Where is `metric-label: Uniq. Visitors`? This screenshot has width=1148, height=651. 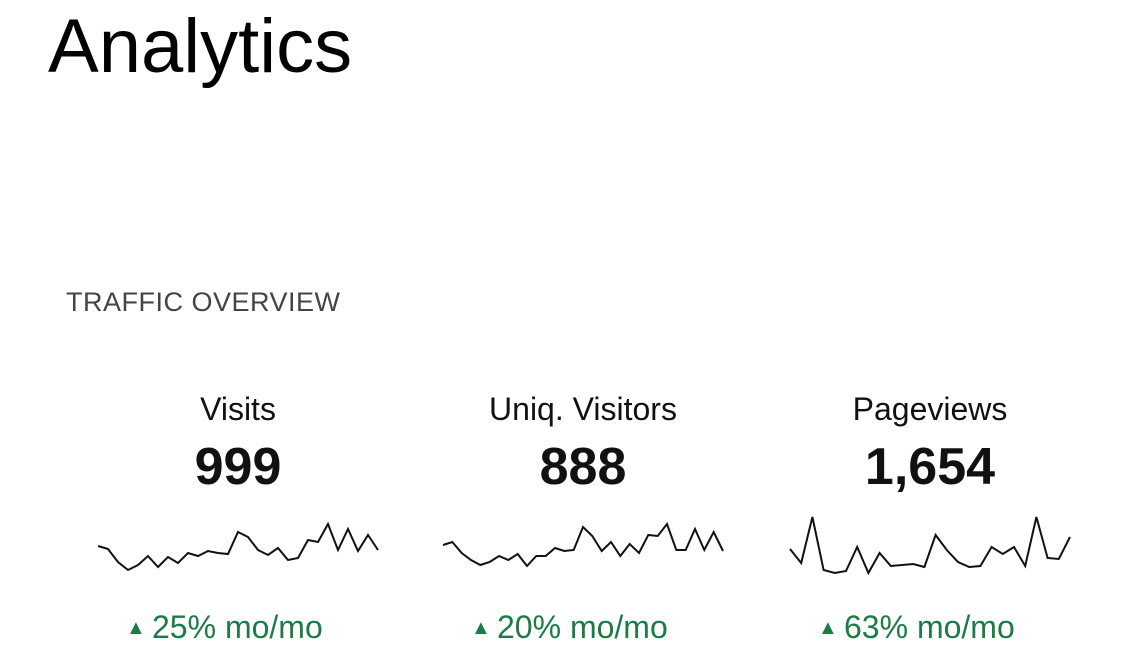
metric-label: Uniq. Visitors is located at coordinates (583, 409).